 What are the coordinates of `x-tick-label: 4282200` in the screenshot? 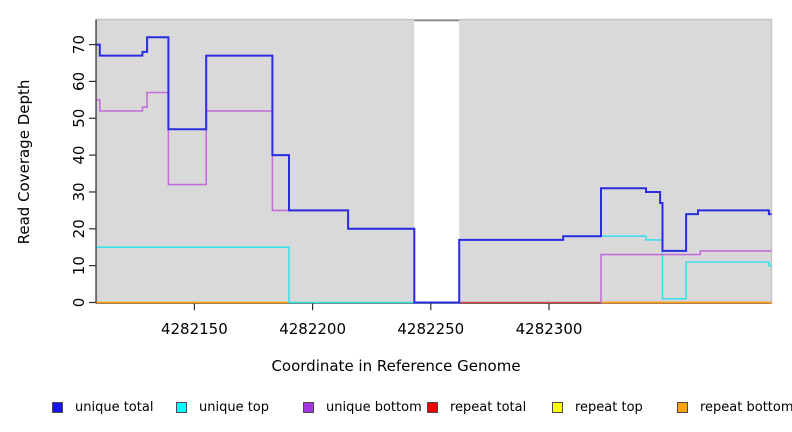 It's located at (312, 329).